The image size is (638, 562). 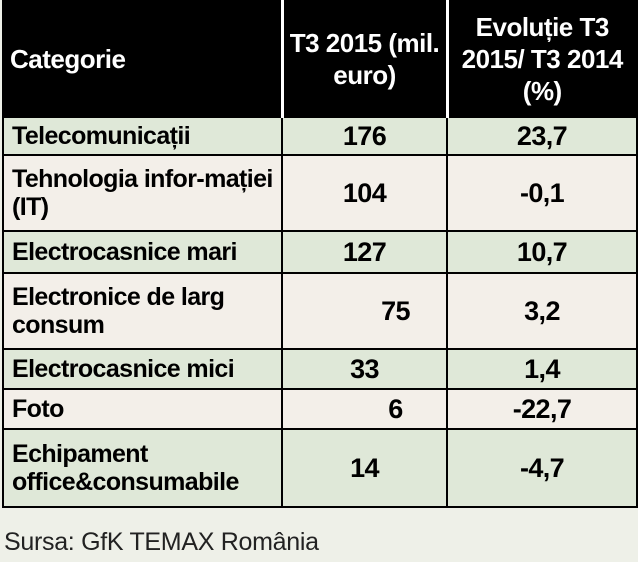 I want to click on change-cell: -22,7, so click(x=542, y=409).